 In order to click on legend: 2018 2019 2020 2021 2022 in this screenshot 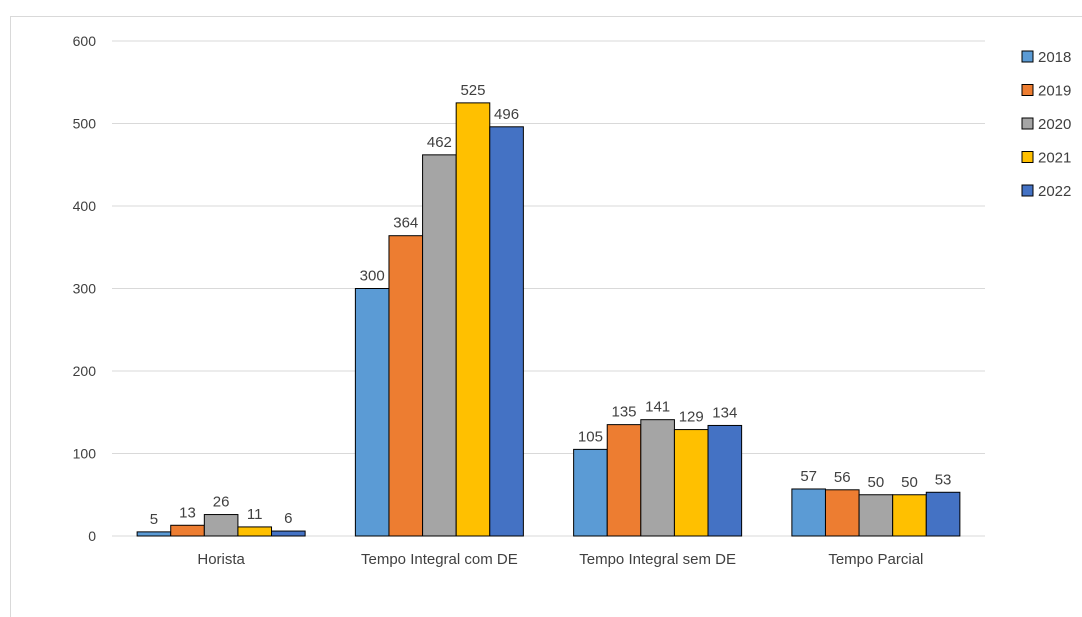, I will do `click(1046, 124)`.